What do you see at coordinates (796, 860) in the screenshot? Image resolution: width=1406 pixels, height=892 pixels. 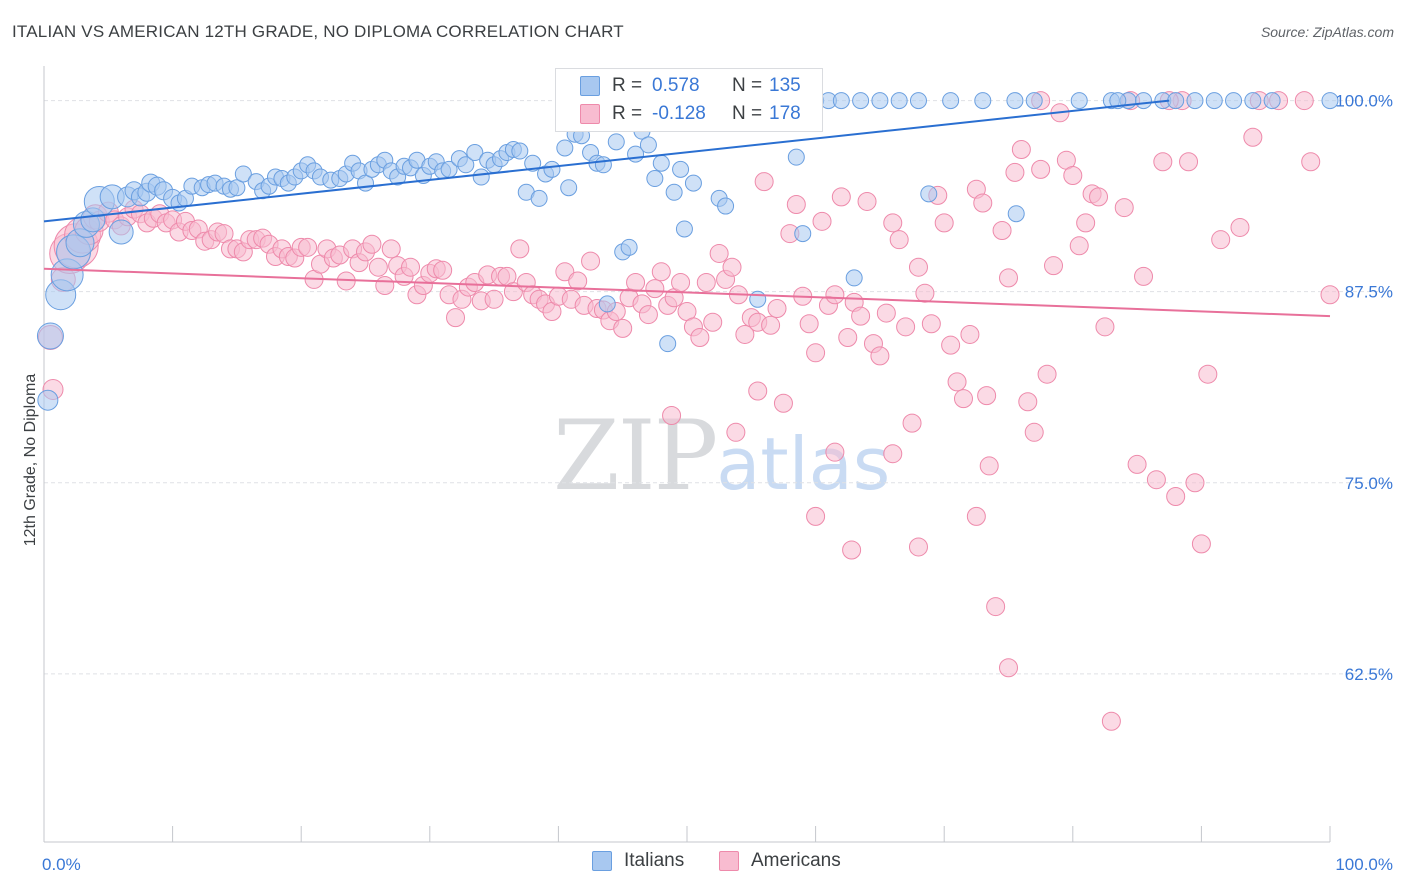 I see `americans-legend-label: Americans` at bounding box center [796, 860].